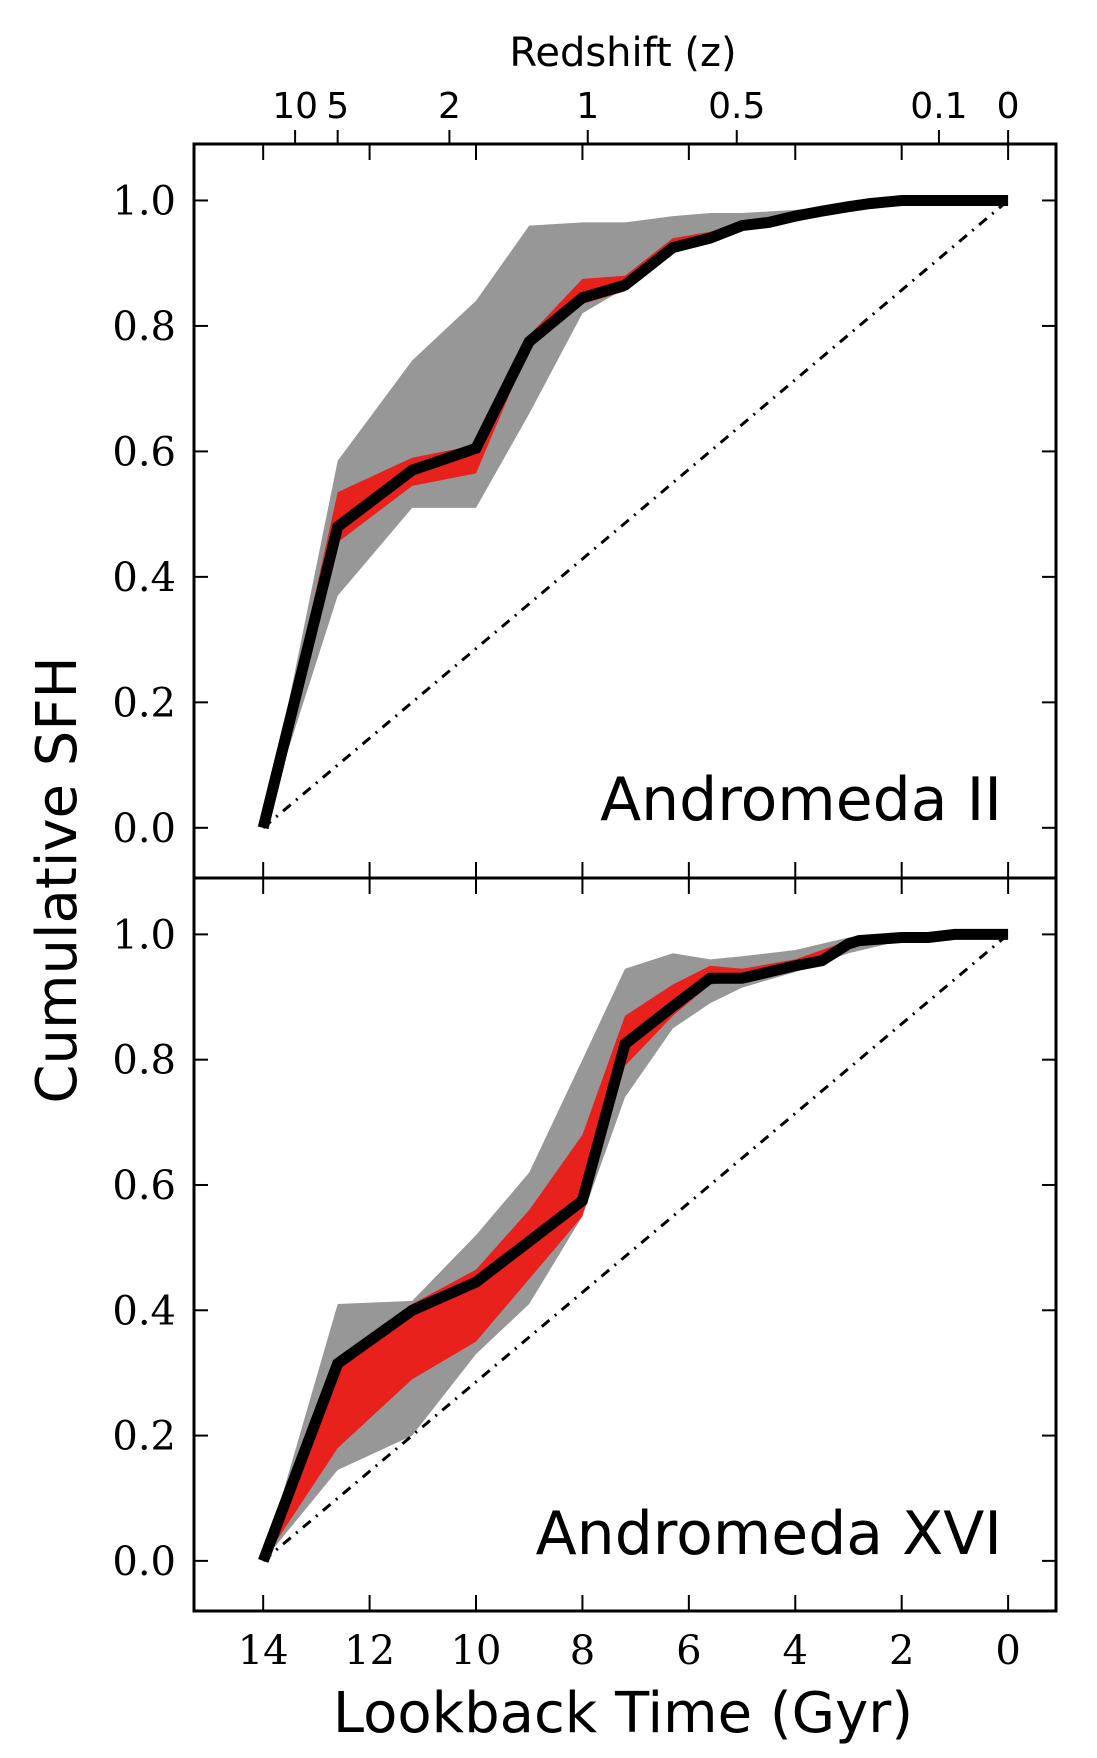 Image resolution: width=1097 pixels, height=1758 pixels. I want to click on panel-label: Andromeda II, so click(801, 800).